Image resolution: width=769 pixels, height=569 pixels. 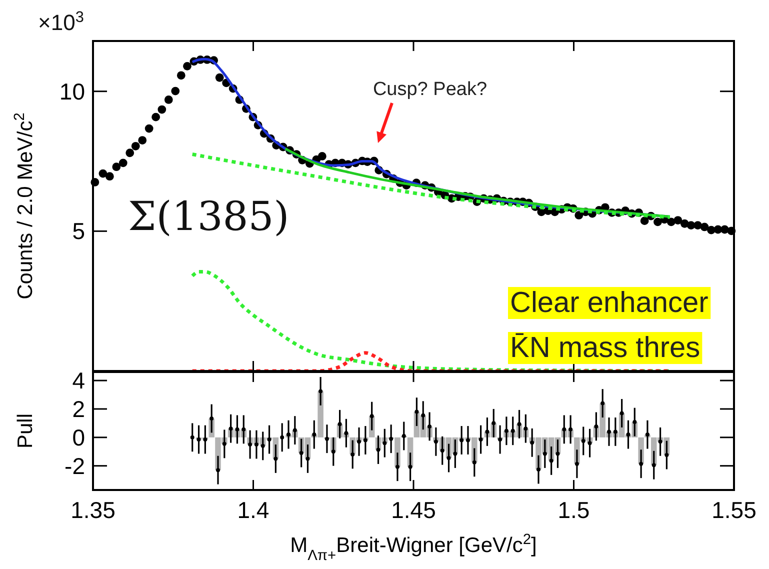 What do you see at coordinates (72, 91) in the screenshot?
I see `y-tick-label: 10` at bounding box center [72, 91].